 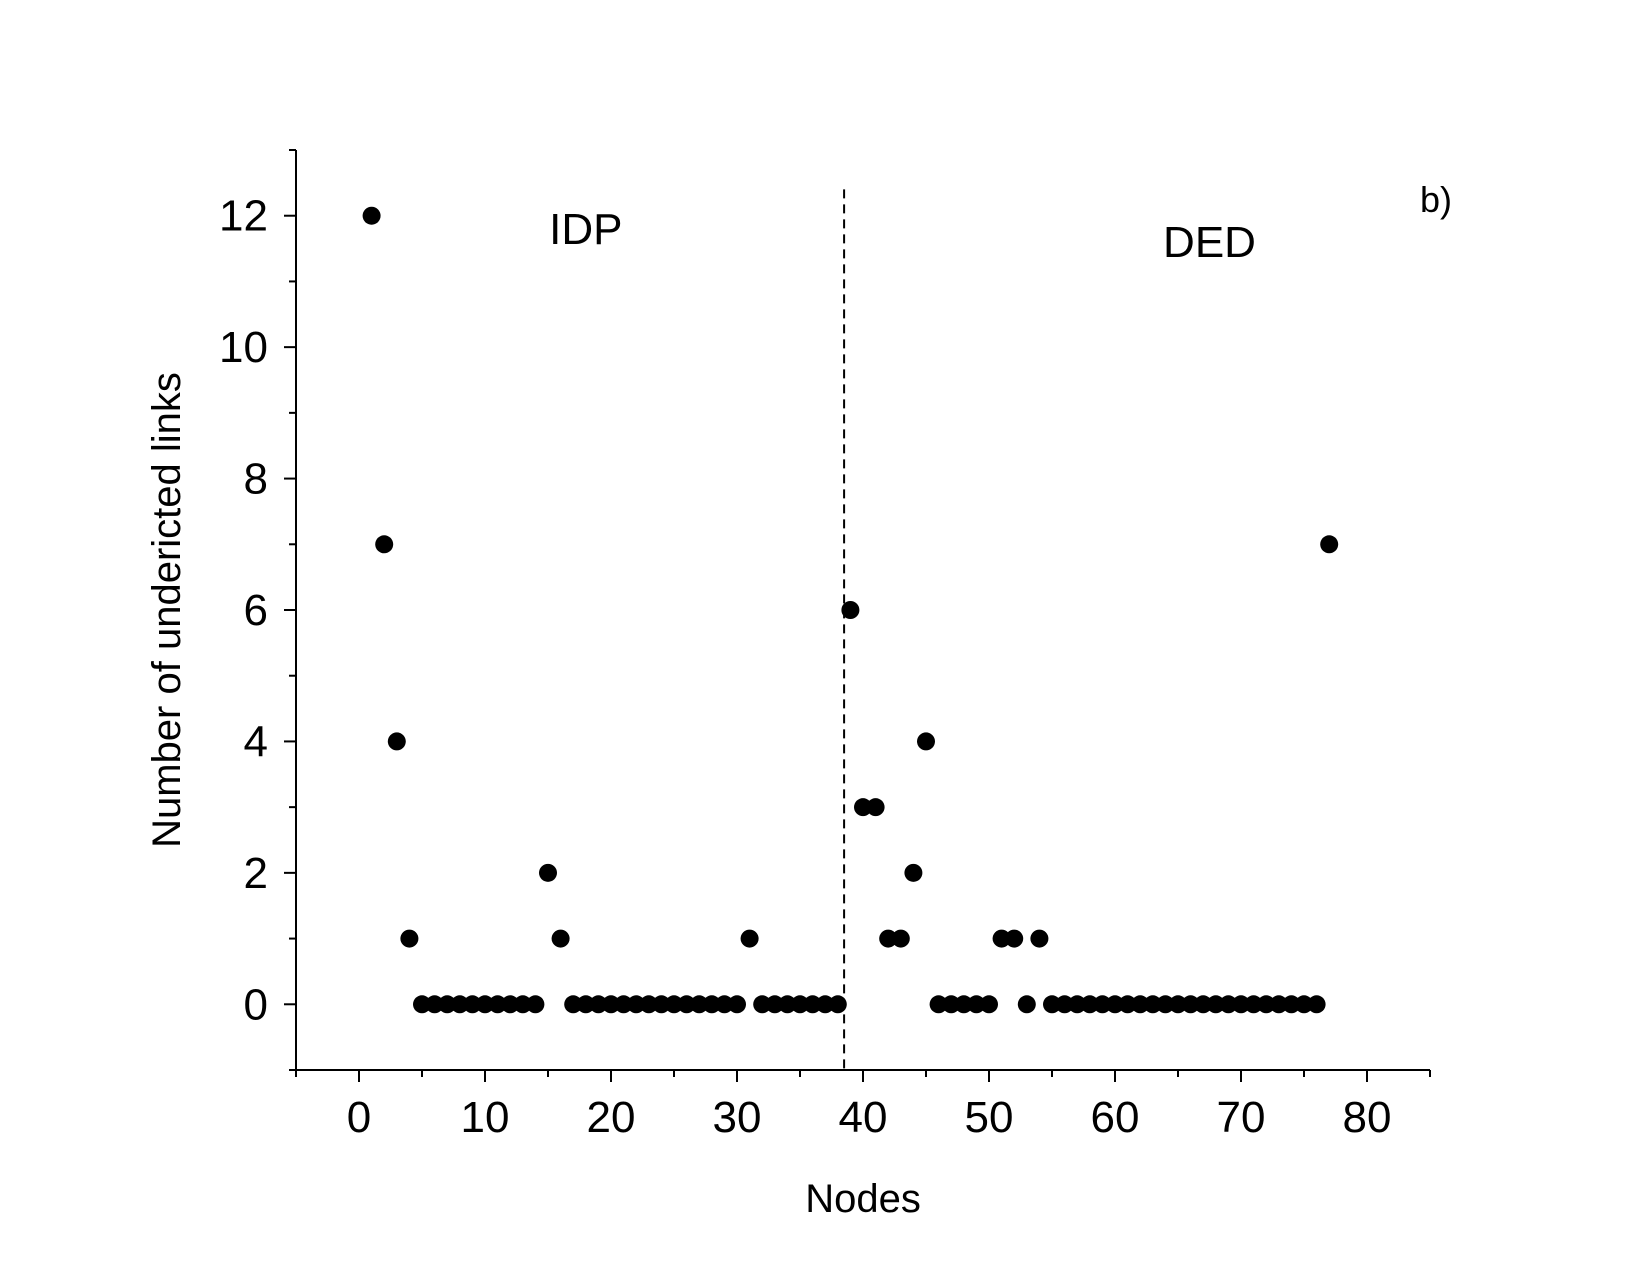 What do you see at coordinates (359, 1117) in the screenshot?
I see `x-tick-label: 0` at bounding box center [359, 1117].